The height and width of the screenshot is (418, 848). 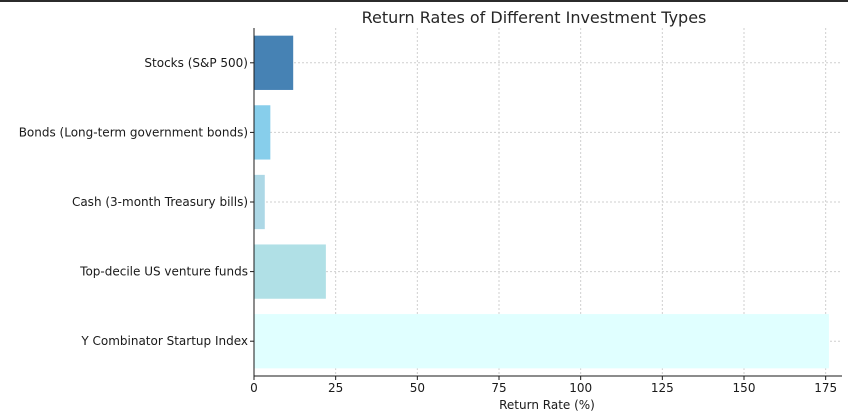 I want to click on x-tick-label: 50, so click(x=417, y=388).